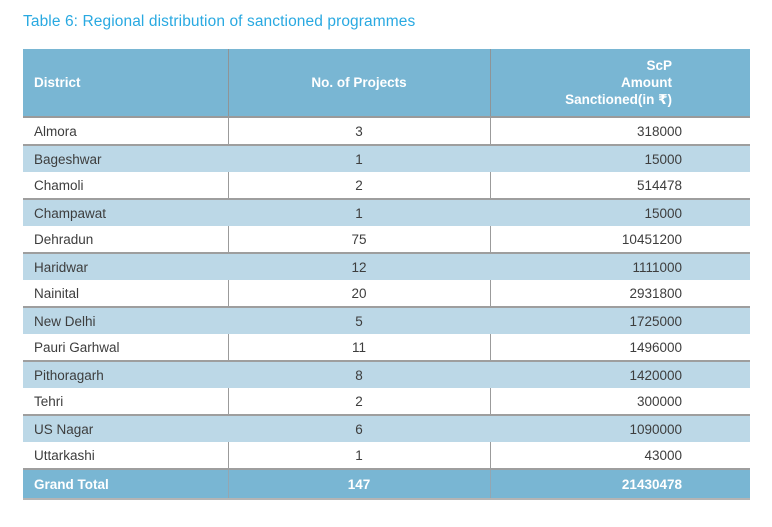  Describe the element at coordinates (125, 347) in the screenshot. I see `cell-district: Pauri Garhwal` at that location.